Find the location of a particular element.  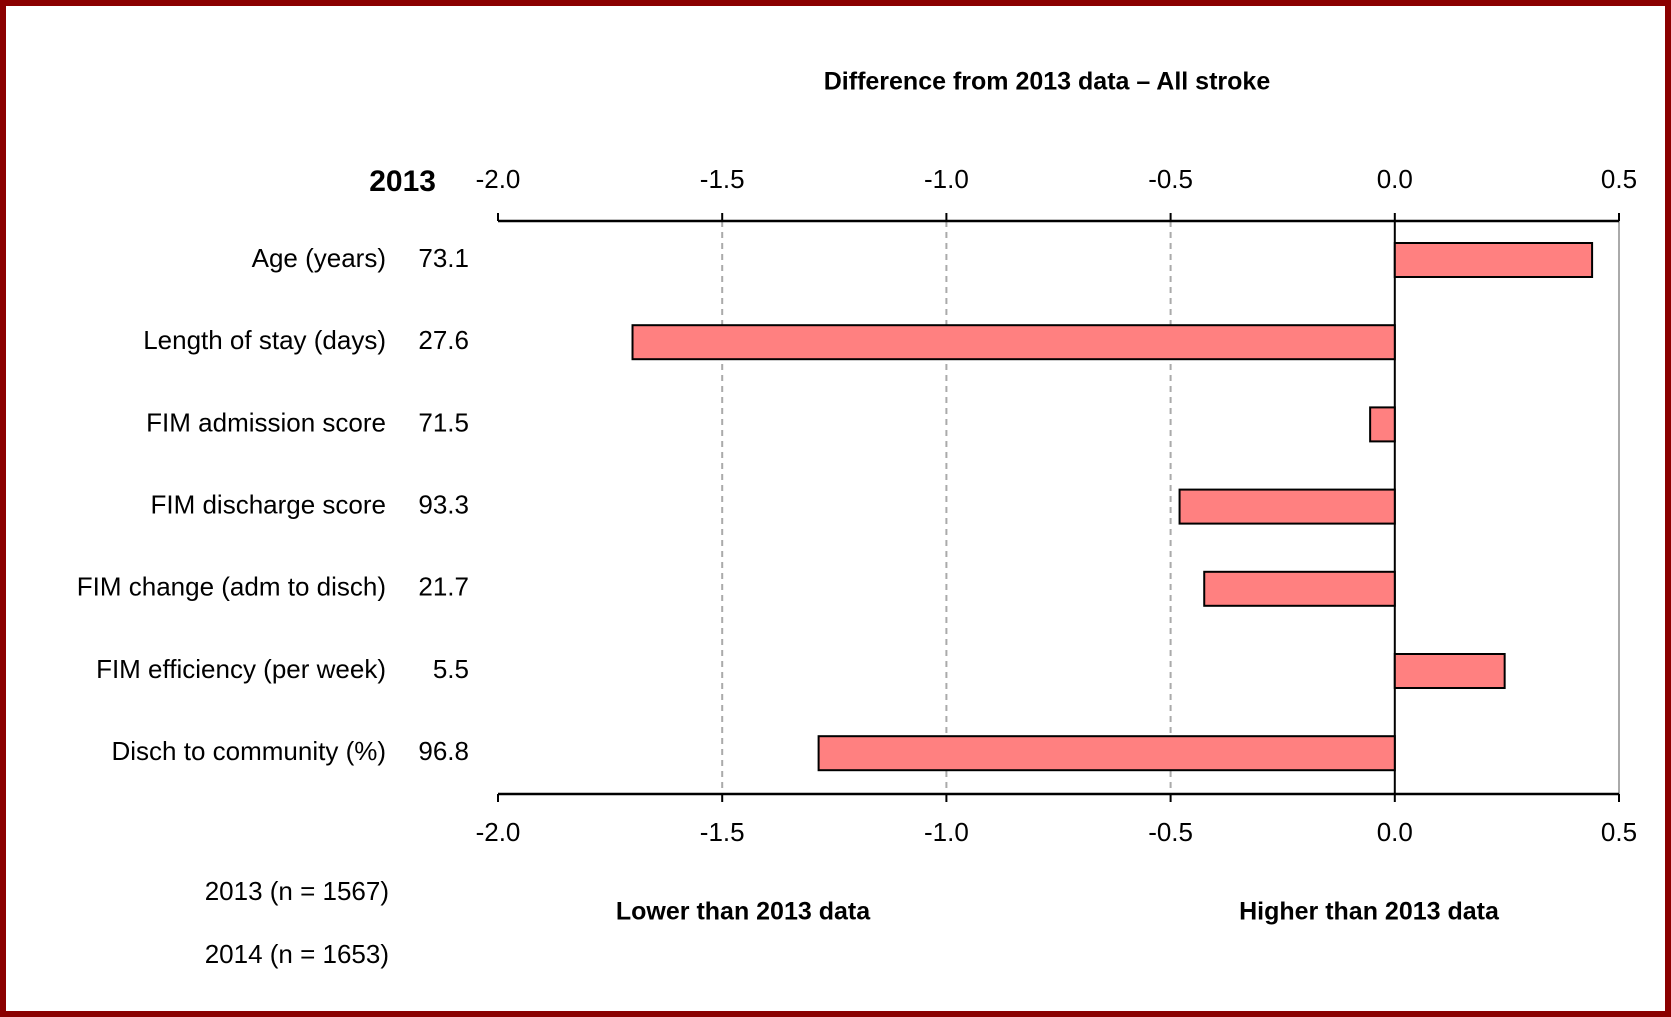

category-label: Length of stay (days) is located at coordinates (264, 340).